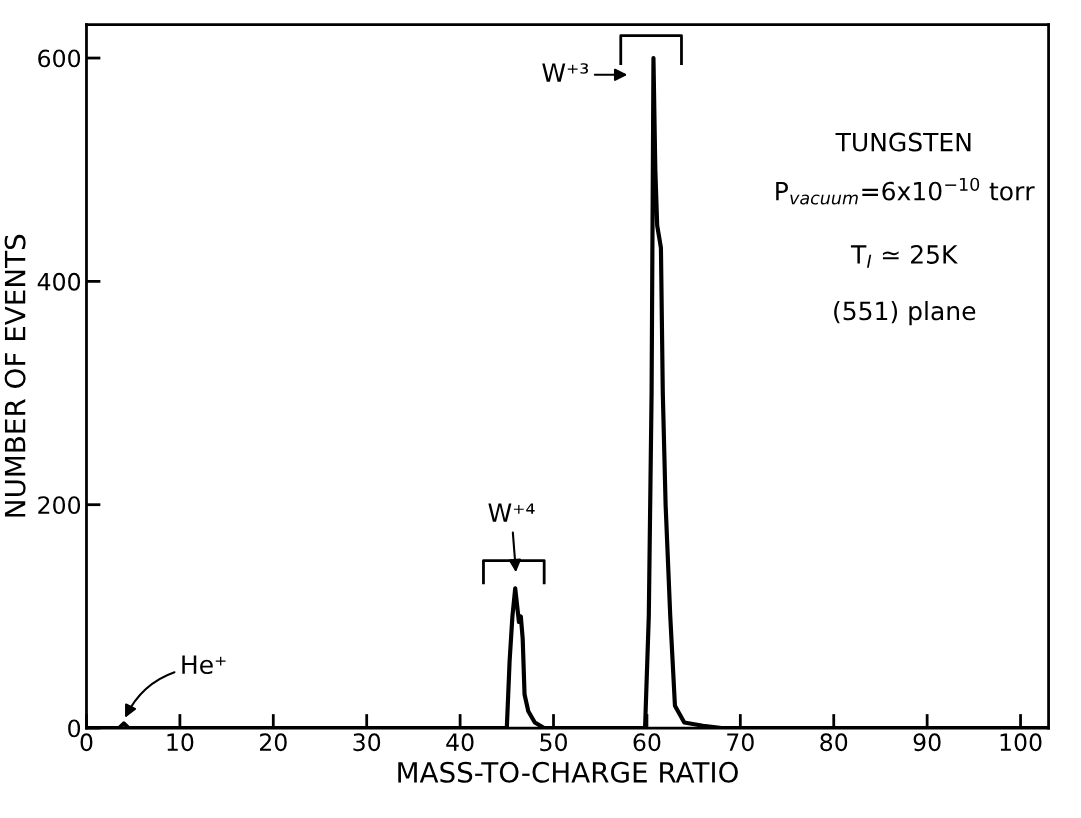 The image size is (1081, 818). I want to click on x-tick-label: 0, so click(86, 742).